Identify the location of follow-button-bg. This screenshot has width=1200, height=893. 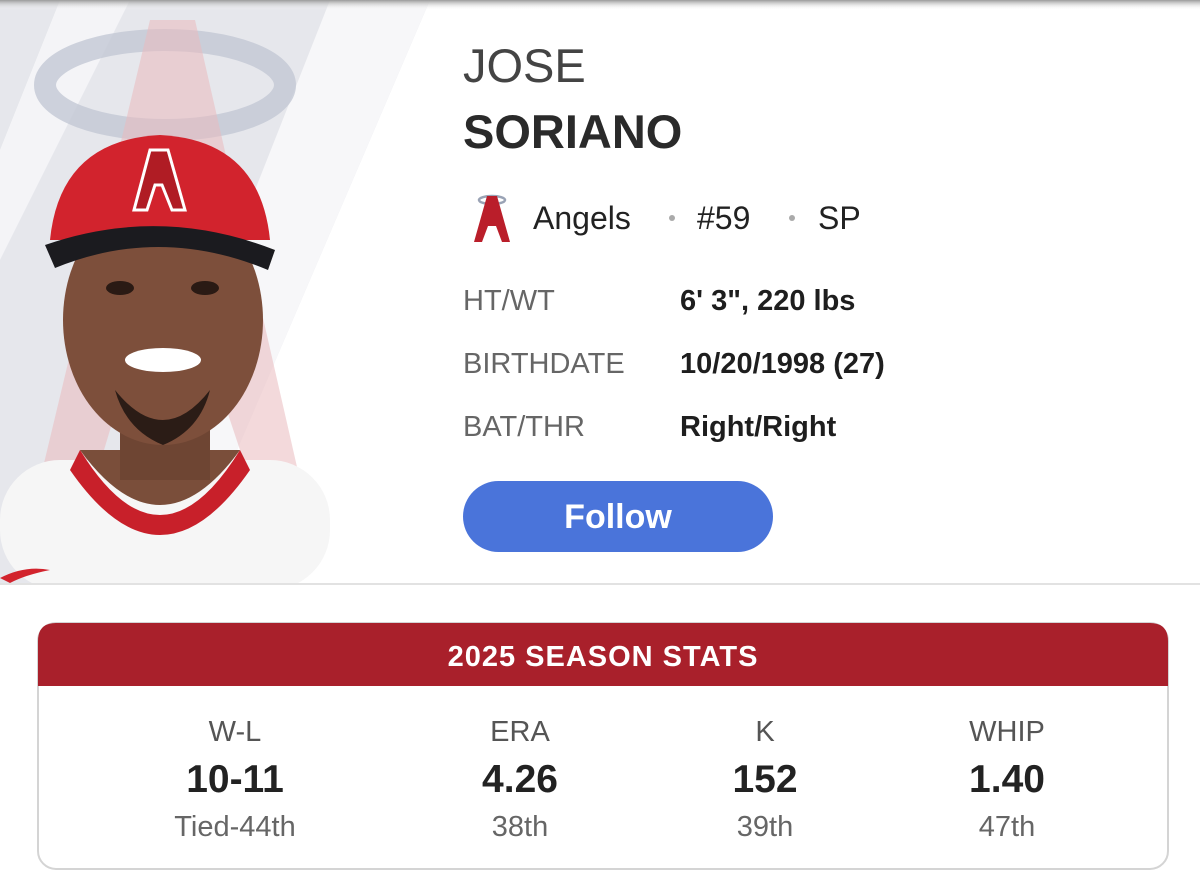
(618, 516).